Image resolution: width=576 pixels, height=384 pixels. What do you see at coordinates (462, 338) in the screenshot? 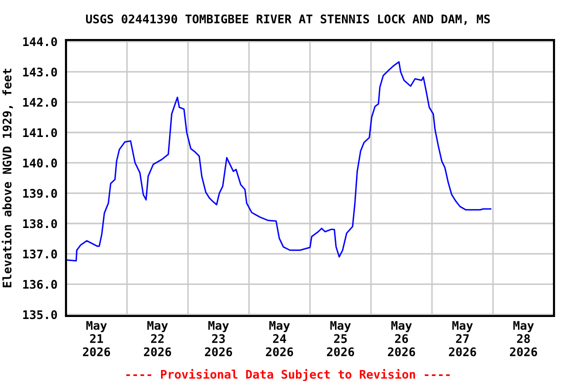
I see `x-tick-label: May 27 2026` at bounding box center [462, 338].